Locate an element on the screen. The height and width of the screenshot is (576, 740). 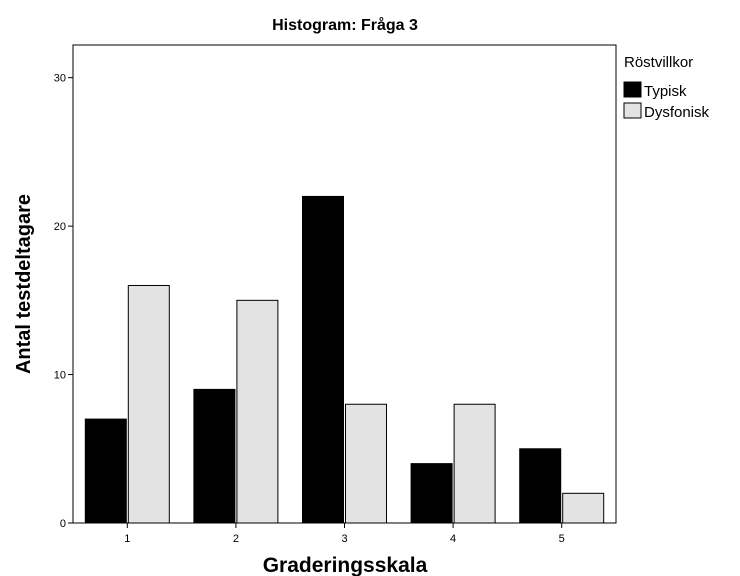
y-axis-label: Antal testdeltagare is located at coordinates (24, 284).